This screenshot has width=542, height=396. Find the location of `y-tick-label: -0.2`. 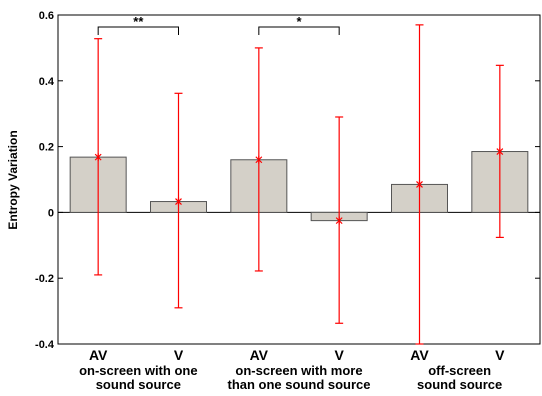

y-tick-label: -0.2 is located at coordinates (44, 279).